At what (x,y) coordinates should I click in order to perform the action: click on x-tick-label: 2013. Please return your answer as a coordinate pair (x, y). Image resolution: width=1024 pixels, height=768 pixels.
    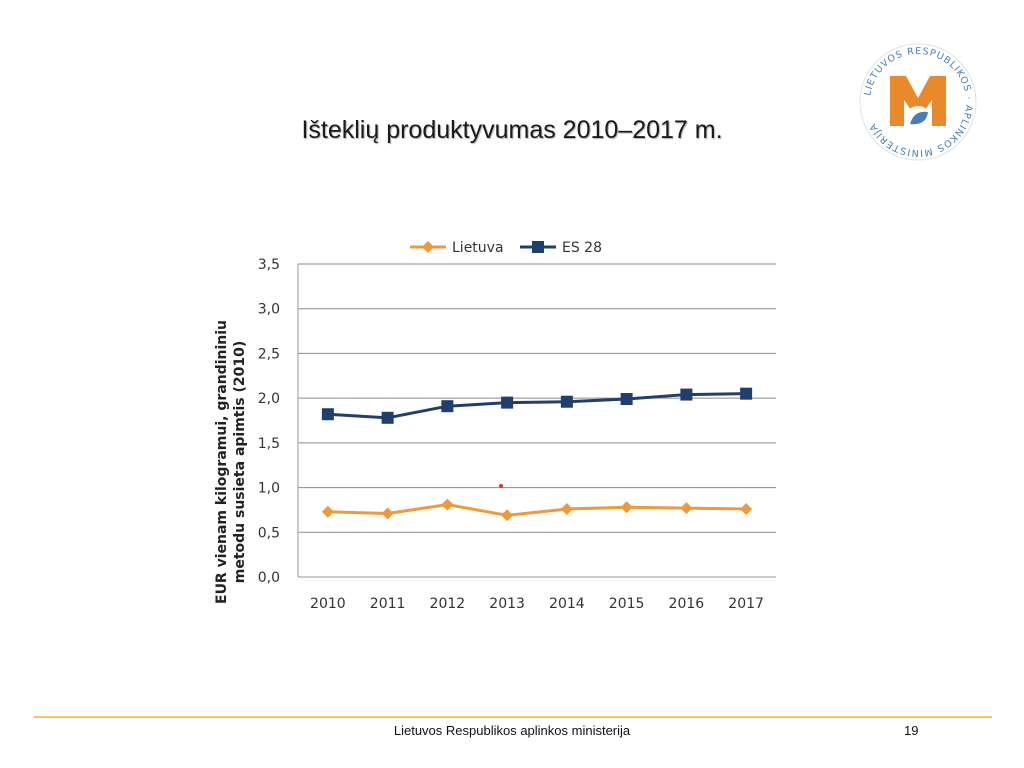
    Looking at the image, I should click on (507, 604).